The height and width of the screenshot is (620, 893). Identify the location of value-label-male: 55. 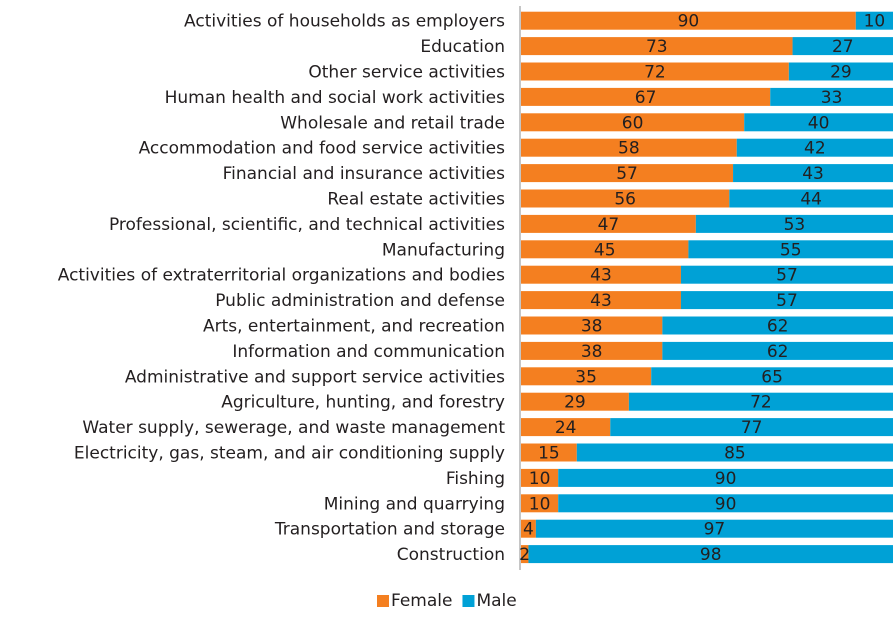
(791, 250).